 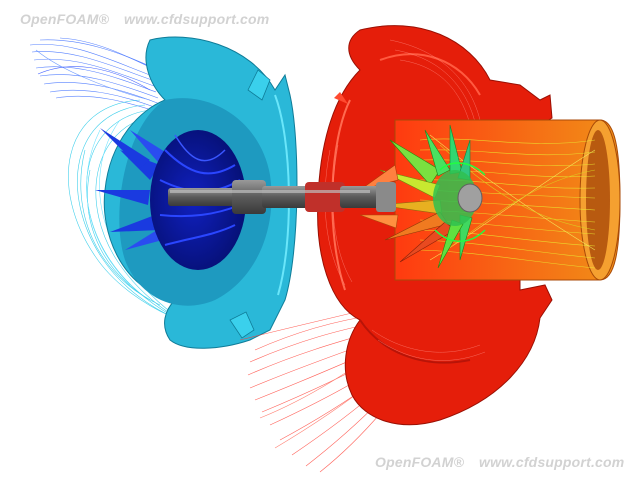 What do you see at coordinates (422, 196) in the screenshot?
I see `turbine-wheel` at bounding box center [422, 196].